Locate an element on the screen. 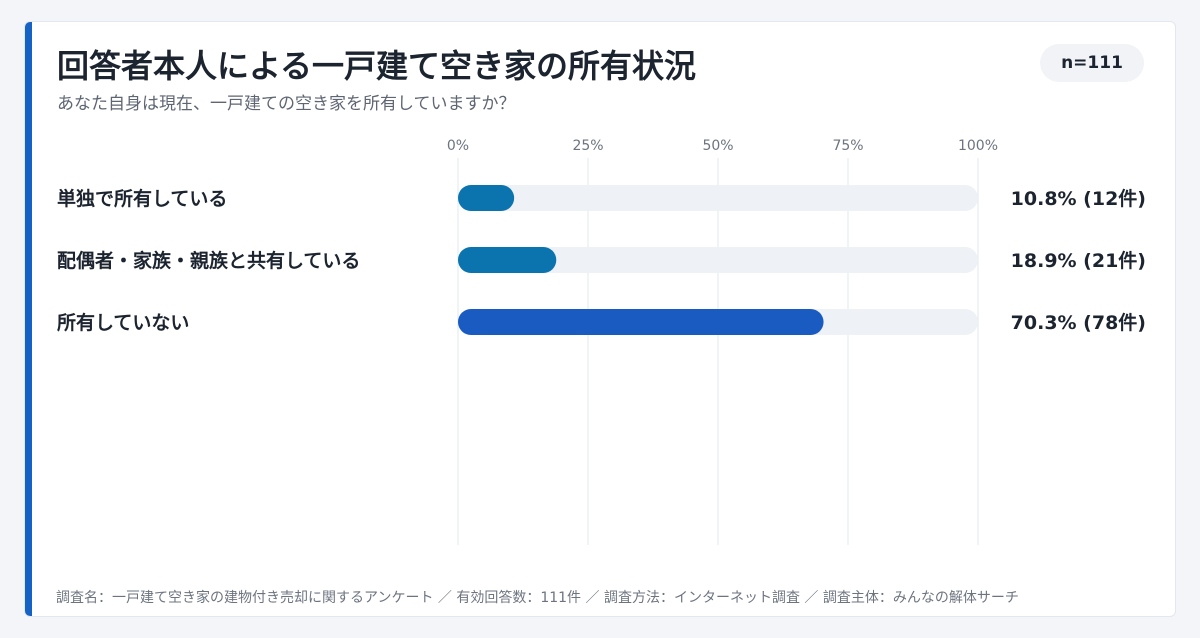 The width and height of the screenshot is (1200, 638). category-label: 配偶者・家族・親族と共有している is located at coordinates (208, 260).